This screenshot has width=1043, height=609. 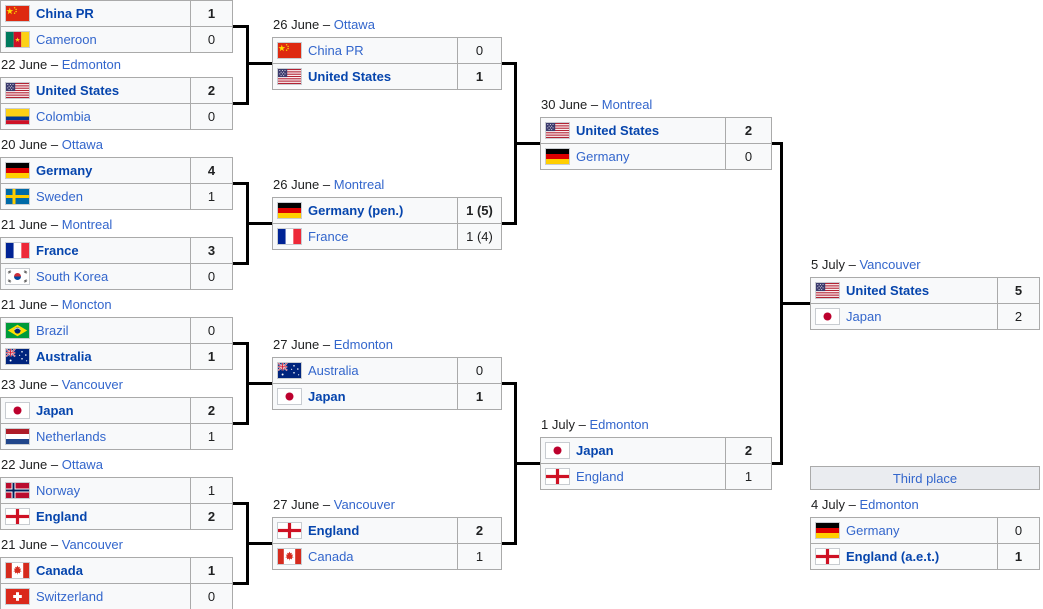 I want to click on match: Germany 0 England (a.e.t.) 1, so click(x=925, y=543).